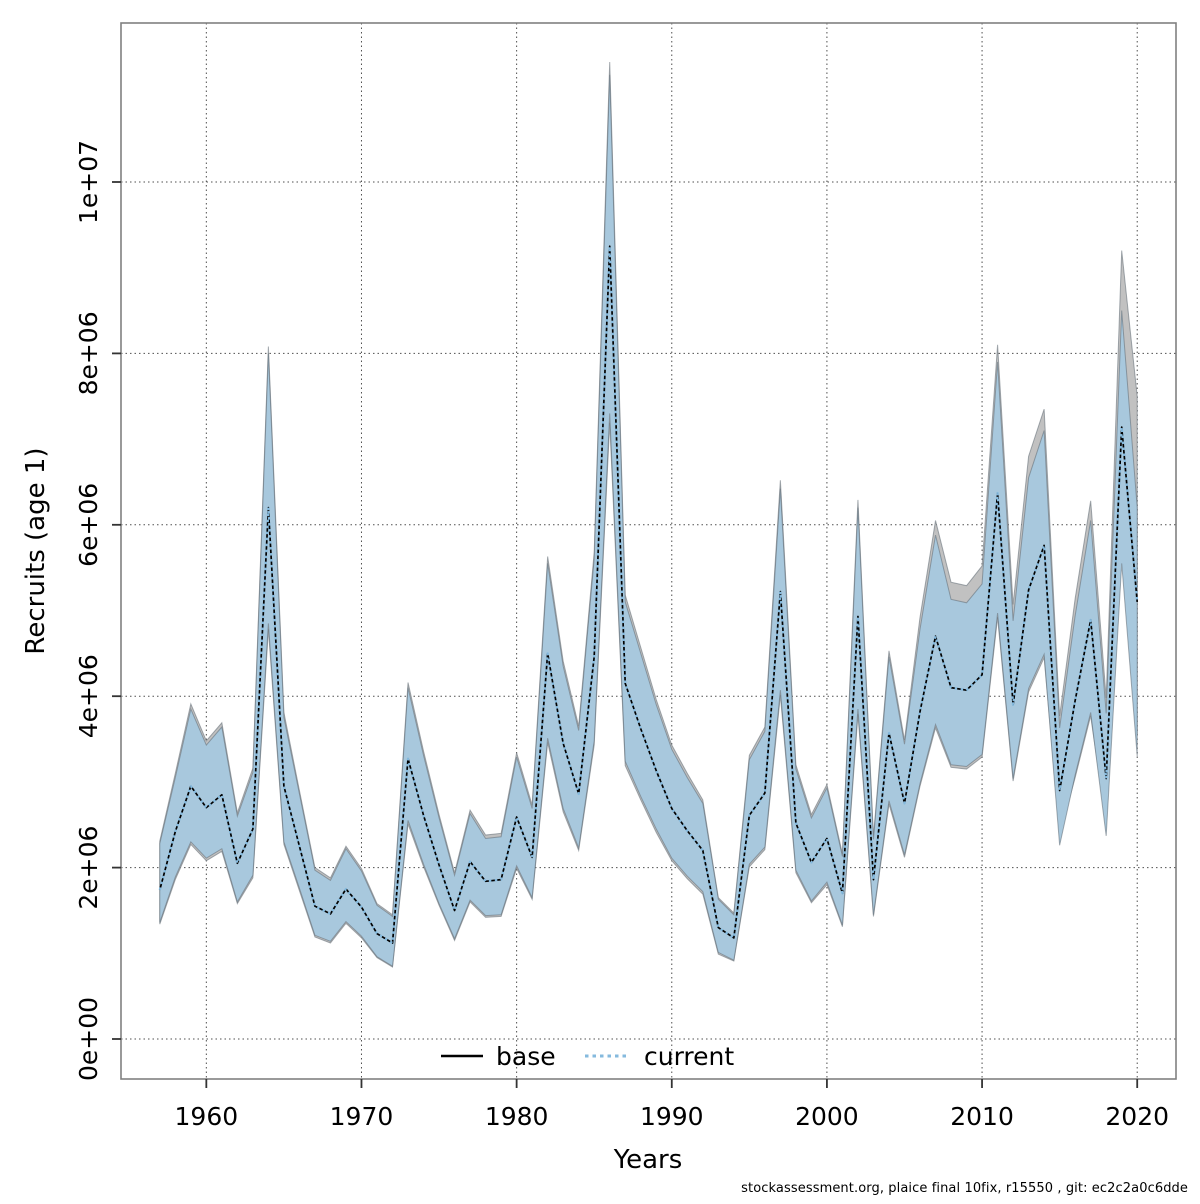  Describe the element at coordinates (362, 1116) in the screenshot. I see `x-tick-label: 1970` at that location.